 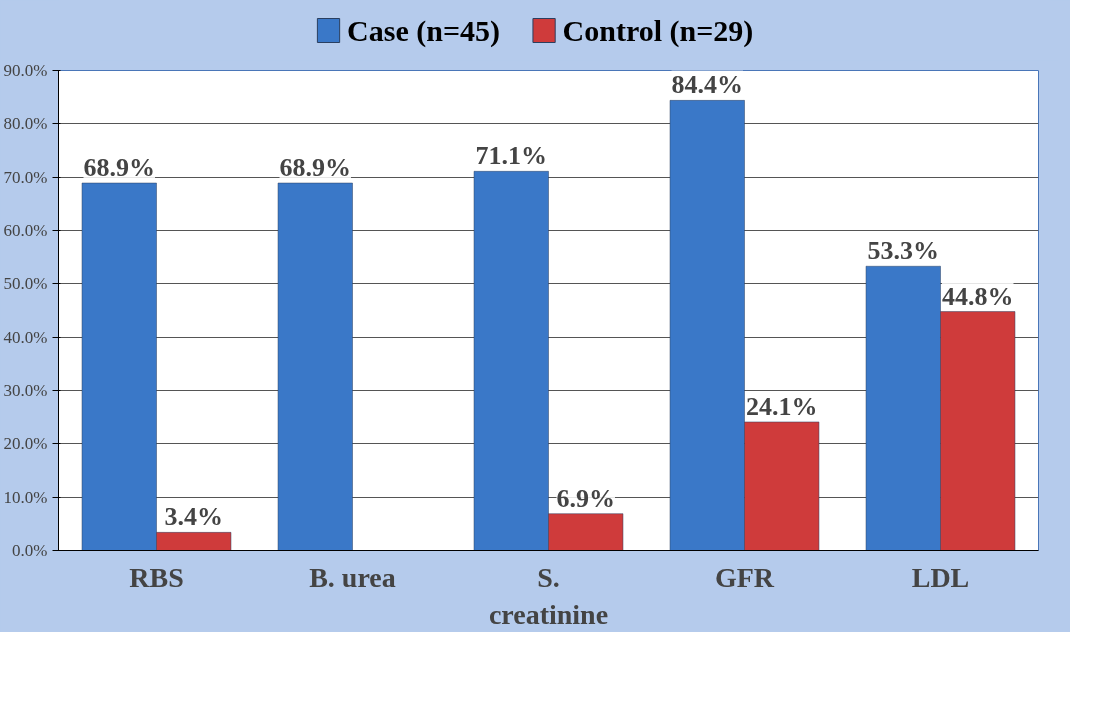 What do you see at coordinates (352, 577) in the screenshot?
I see `x-tick-label: B. urea` at bounding box center [352, 577].